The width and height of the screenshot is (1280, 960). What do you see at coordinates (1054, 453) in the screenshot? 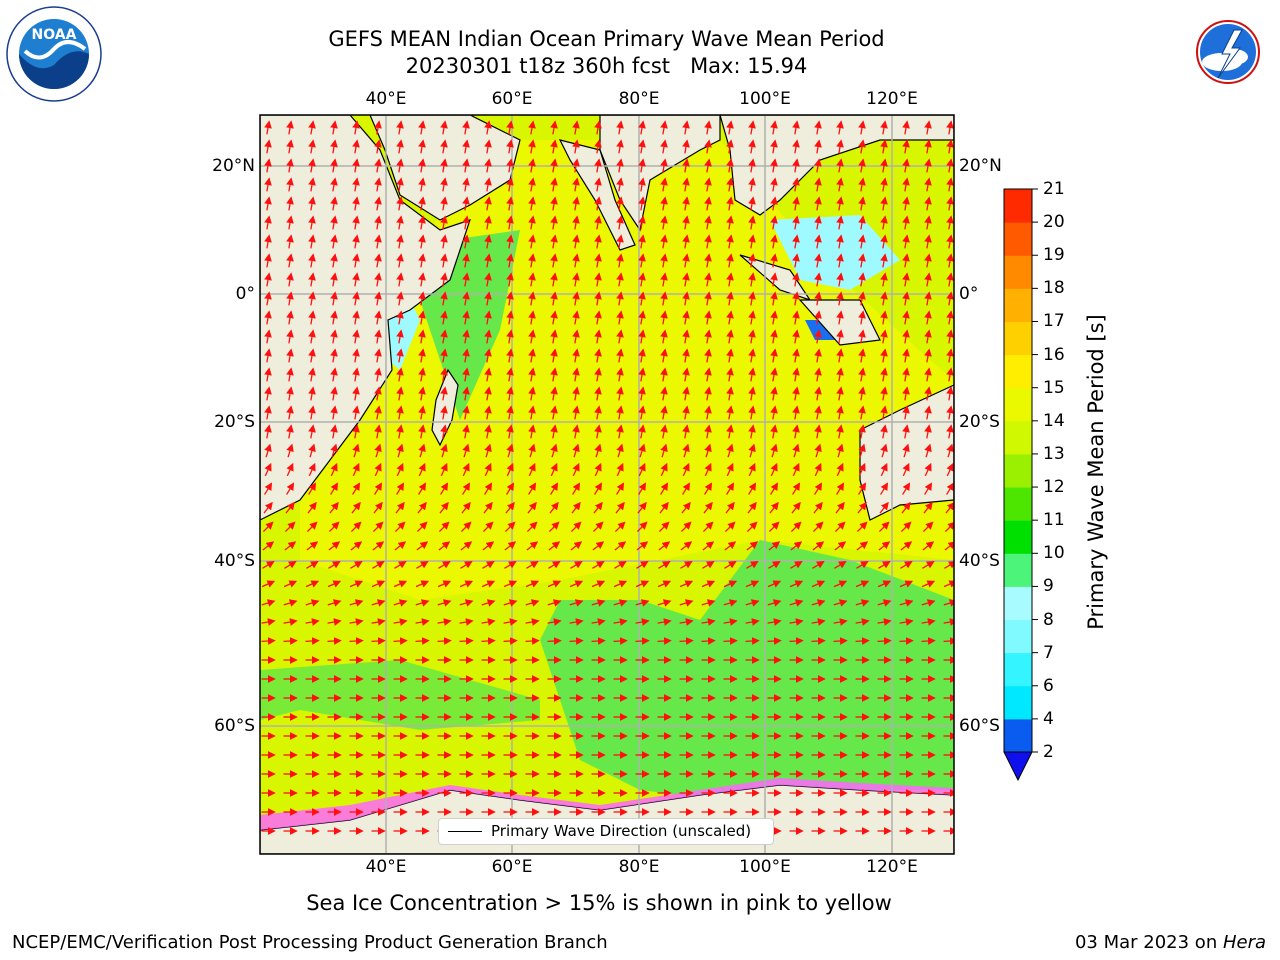
I see `colorbar-level-label: 13` at bounding box center [1054, 453].